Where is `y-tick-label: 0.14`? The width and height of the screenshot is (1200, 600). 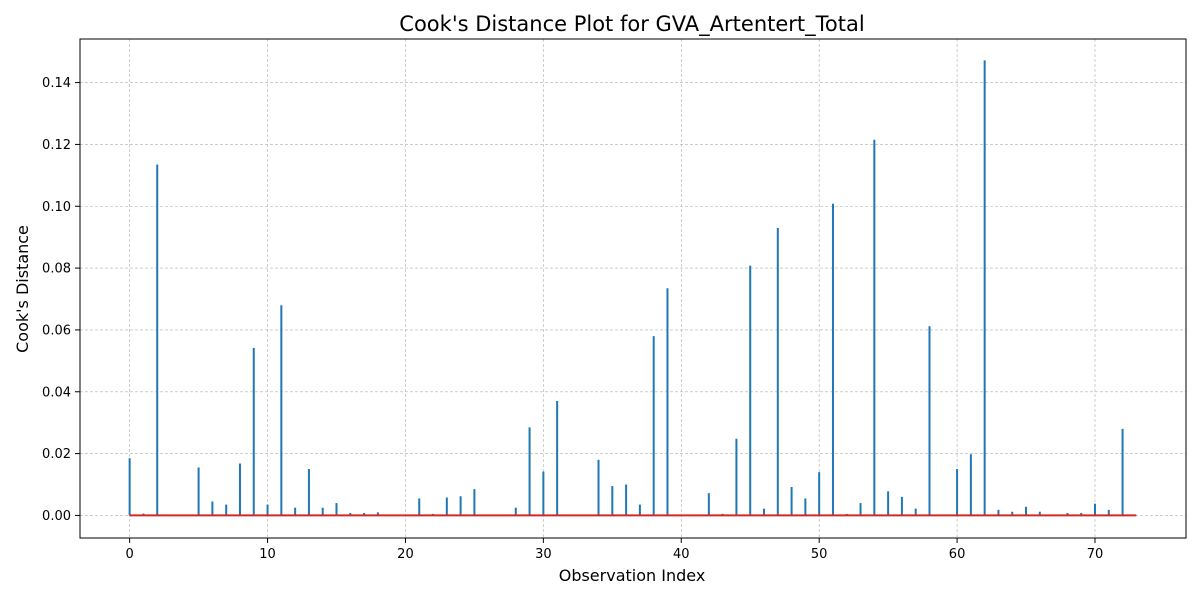
y-tick-label: 0.14 is located at coordinates (56, 83).